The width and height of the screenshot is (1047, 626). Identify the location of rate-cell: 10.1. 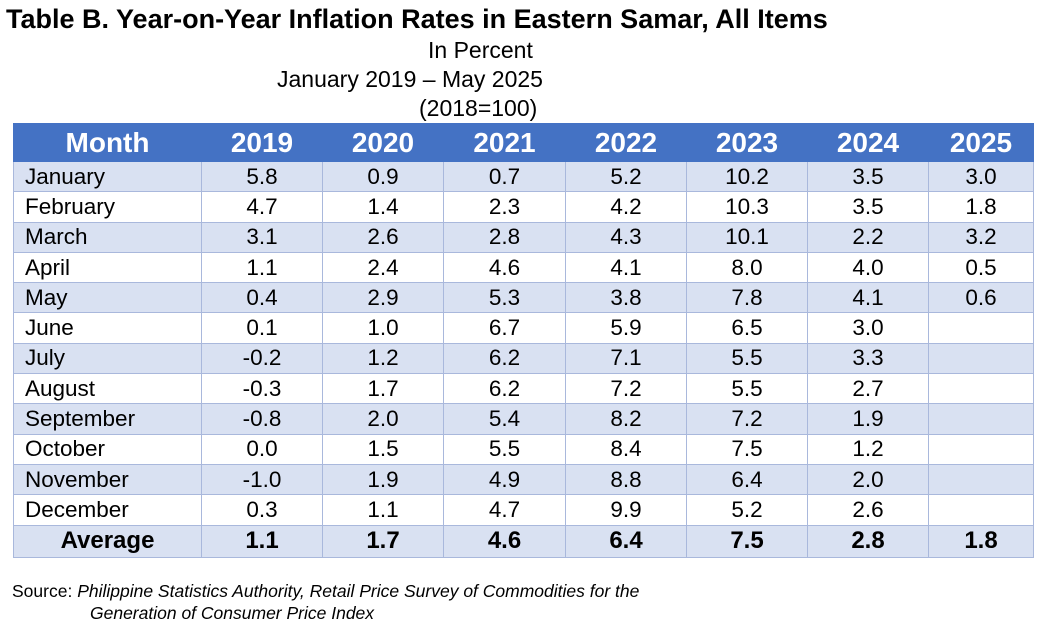
(747, 237).